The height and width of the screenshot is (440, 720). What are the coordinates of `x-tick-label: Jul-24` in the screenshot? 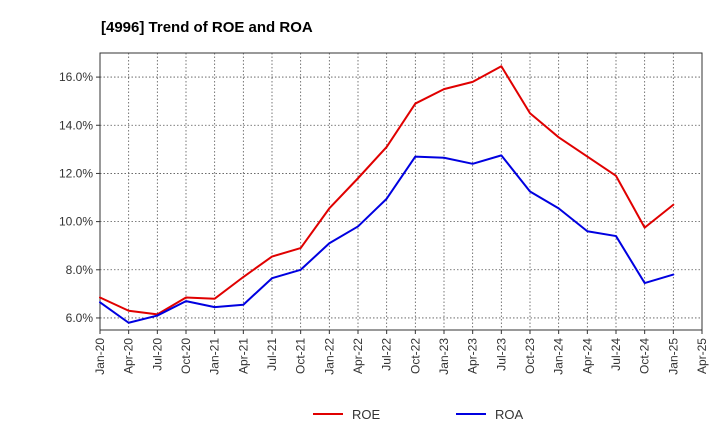 It's located at (616, 354).